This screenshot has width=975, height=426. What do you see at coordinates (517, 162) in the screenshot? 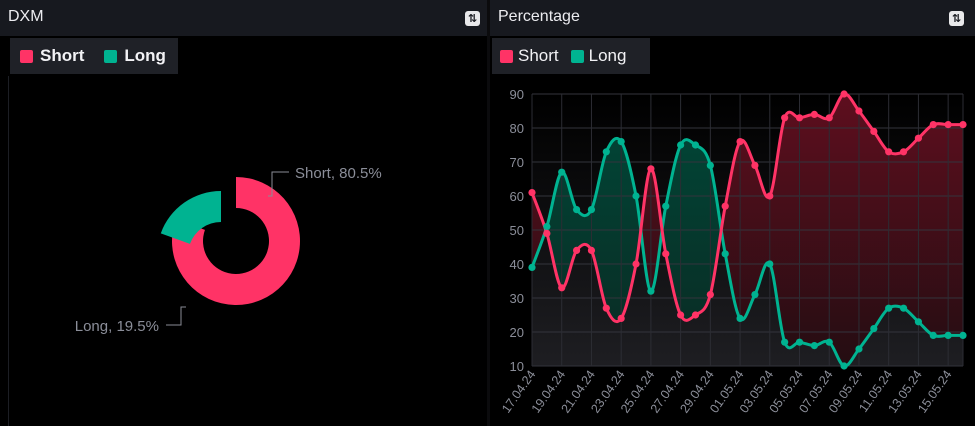
I see `y-tick-label: 70` at bounding box center [517, 162].